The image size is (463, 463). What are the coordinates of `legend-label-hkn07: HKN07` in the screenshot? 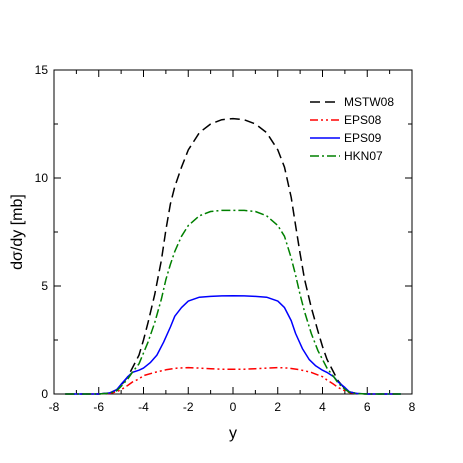 It's located at (363, 156).